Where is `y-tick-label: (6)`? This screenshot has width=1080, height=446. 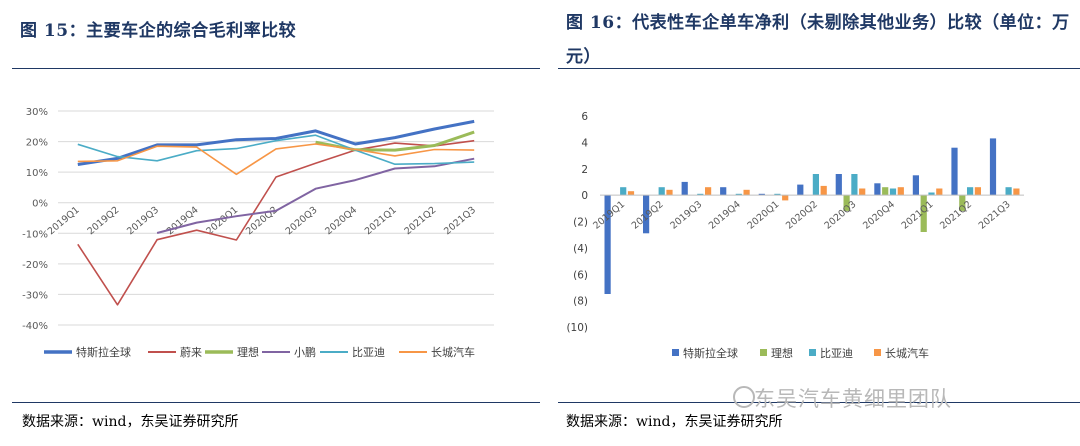 y-tick-label: (6) is located at coordinates (580, 275).